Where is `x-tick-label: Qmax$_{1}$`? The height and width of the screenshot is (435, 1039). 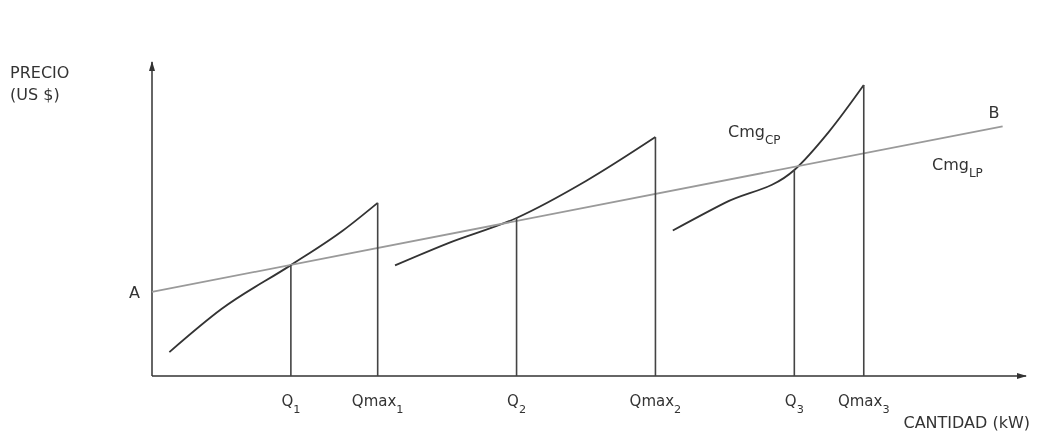
x-tick-label: Qmax$_{1}$ is located at coordinates (377, 404).